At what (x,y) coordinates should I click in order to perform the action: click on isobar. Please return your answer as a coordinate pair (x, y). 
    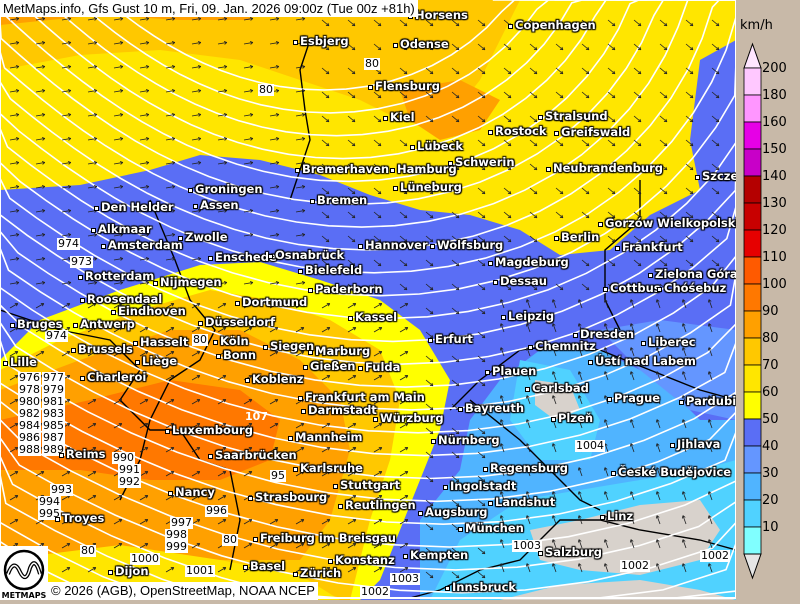
    Looking at the image, I should click on (273, 45).